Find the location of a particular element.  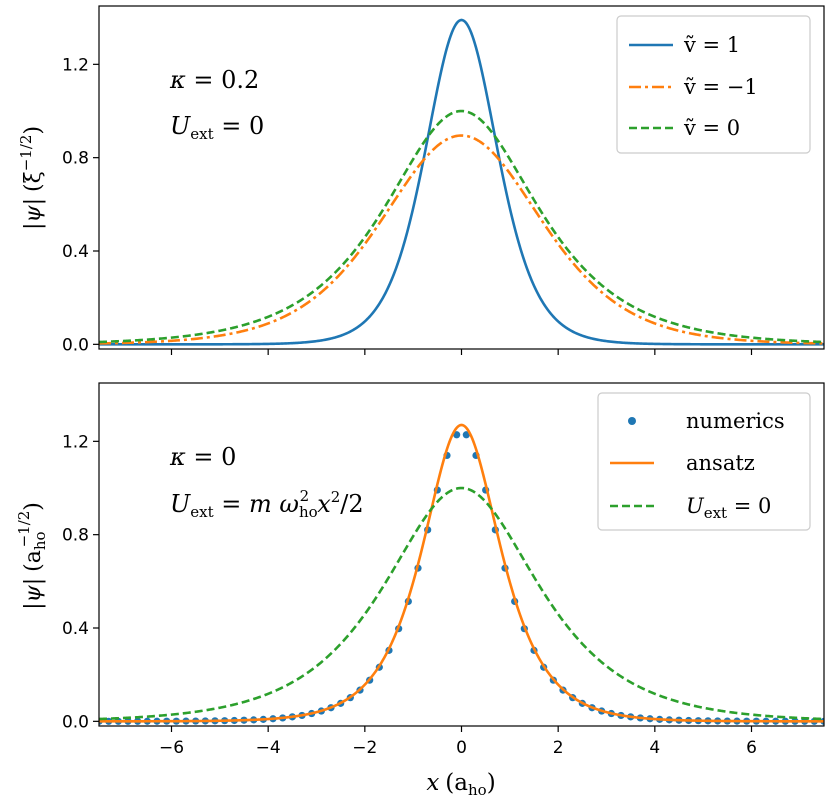

bottom-legend-label-3: Uext = 0 is located at coordinates (728, 508).